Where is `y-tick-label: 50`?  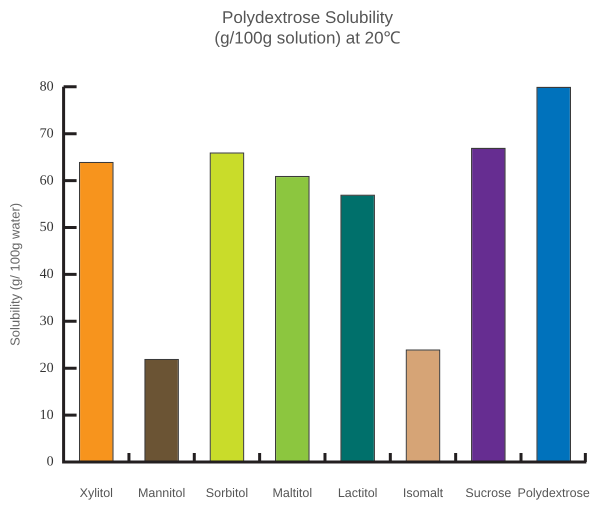
y-tick-label: 50 is located at coordinates (47, 228).